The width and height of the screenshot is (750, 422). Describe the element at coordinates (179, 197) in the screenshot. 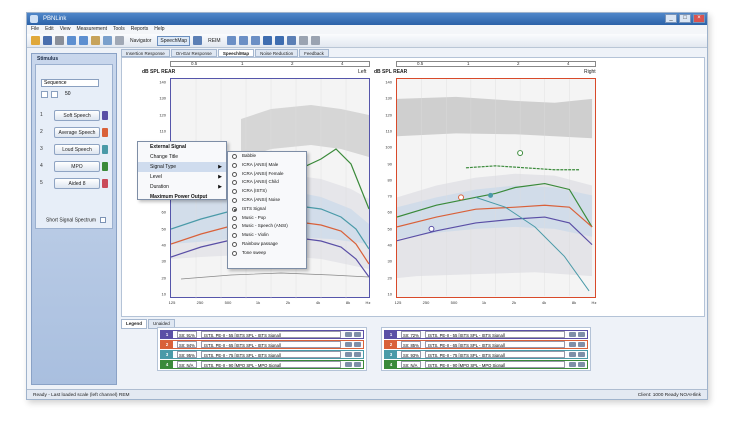

I see `menu-item-maximum-power-output: Maximum Power Output` at that location.